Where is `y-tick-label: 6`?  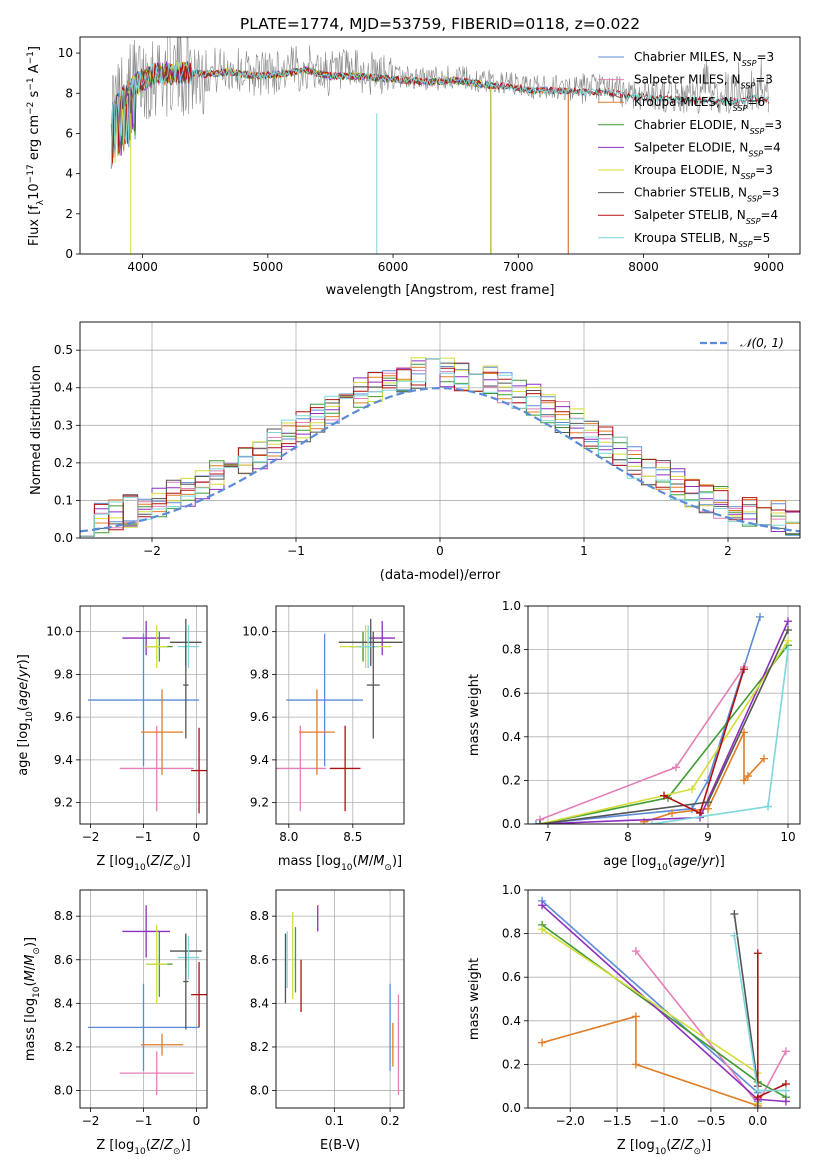 y-tick-label: 6 is located at coordinates (69, 133).